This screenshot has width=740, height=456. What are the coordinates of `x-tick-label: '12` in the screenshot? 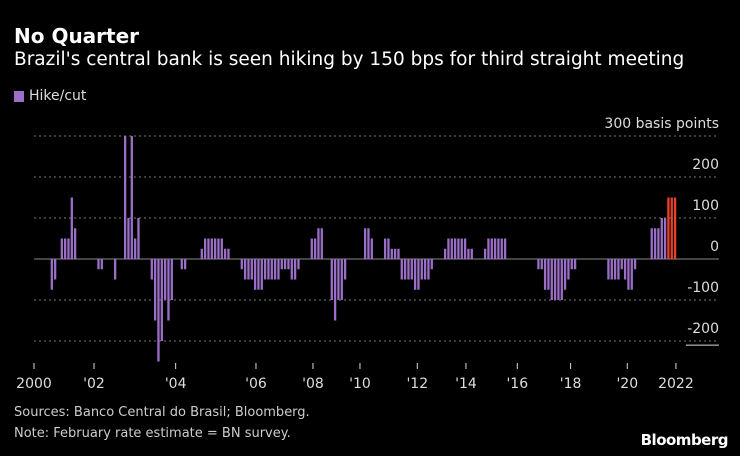 It's located at (417, 384).